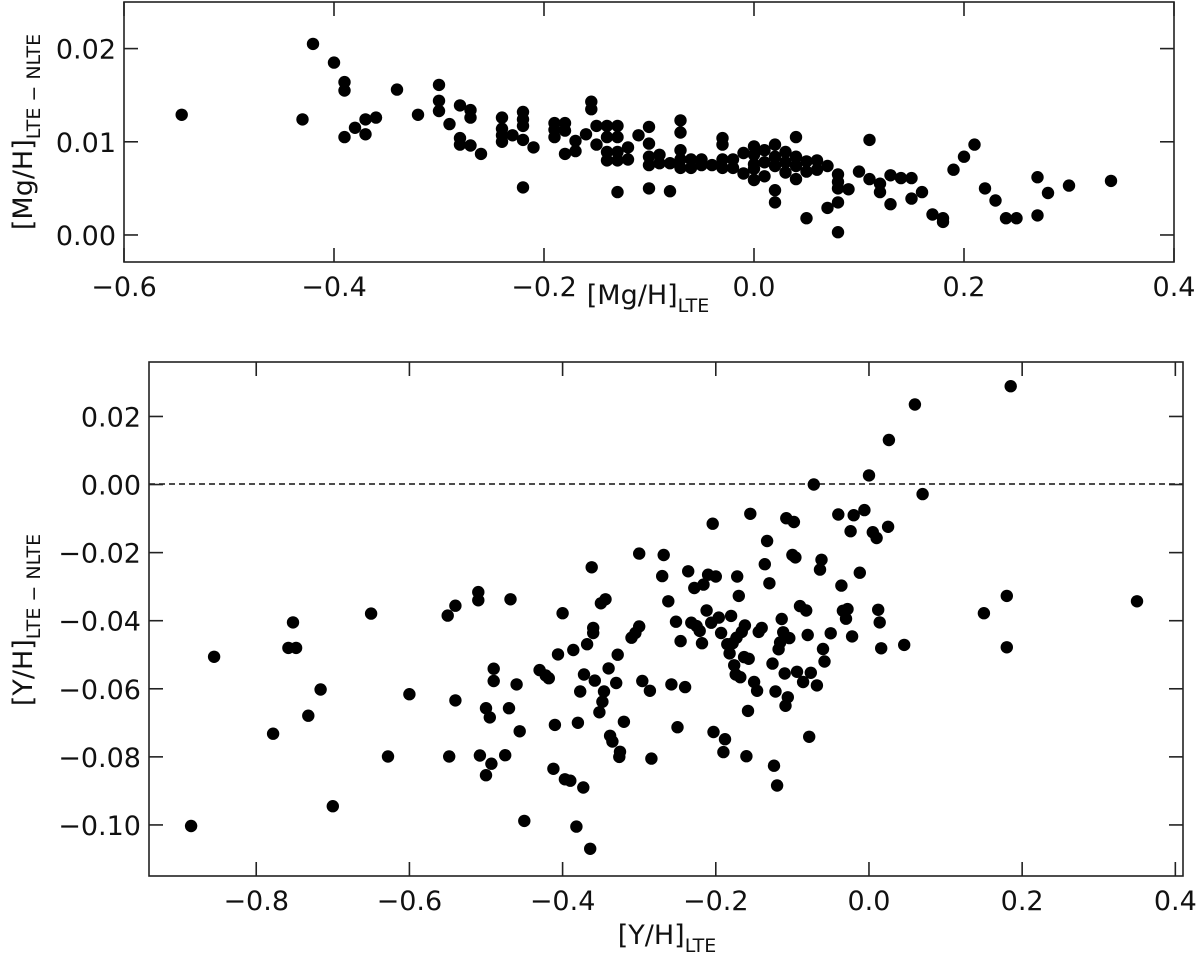  I want to click on x-tick-label: 0.4, so click(1175, 901).